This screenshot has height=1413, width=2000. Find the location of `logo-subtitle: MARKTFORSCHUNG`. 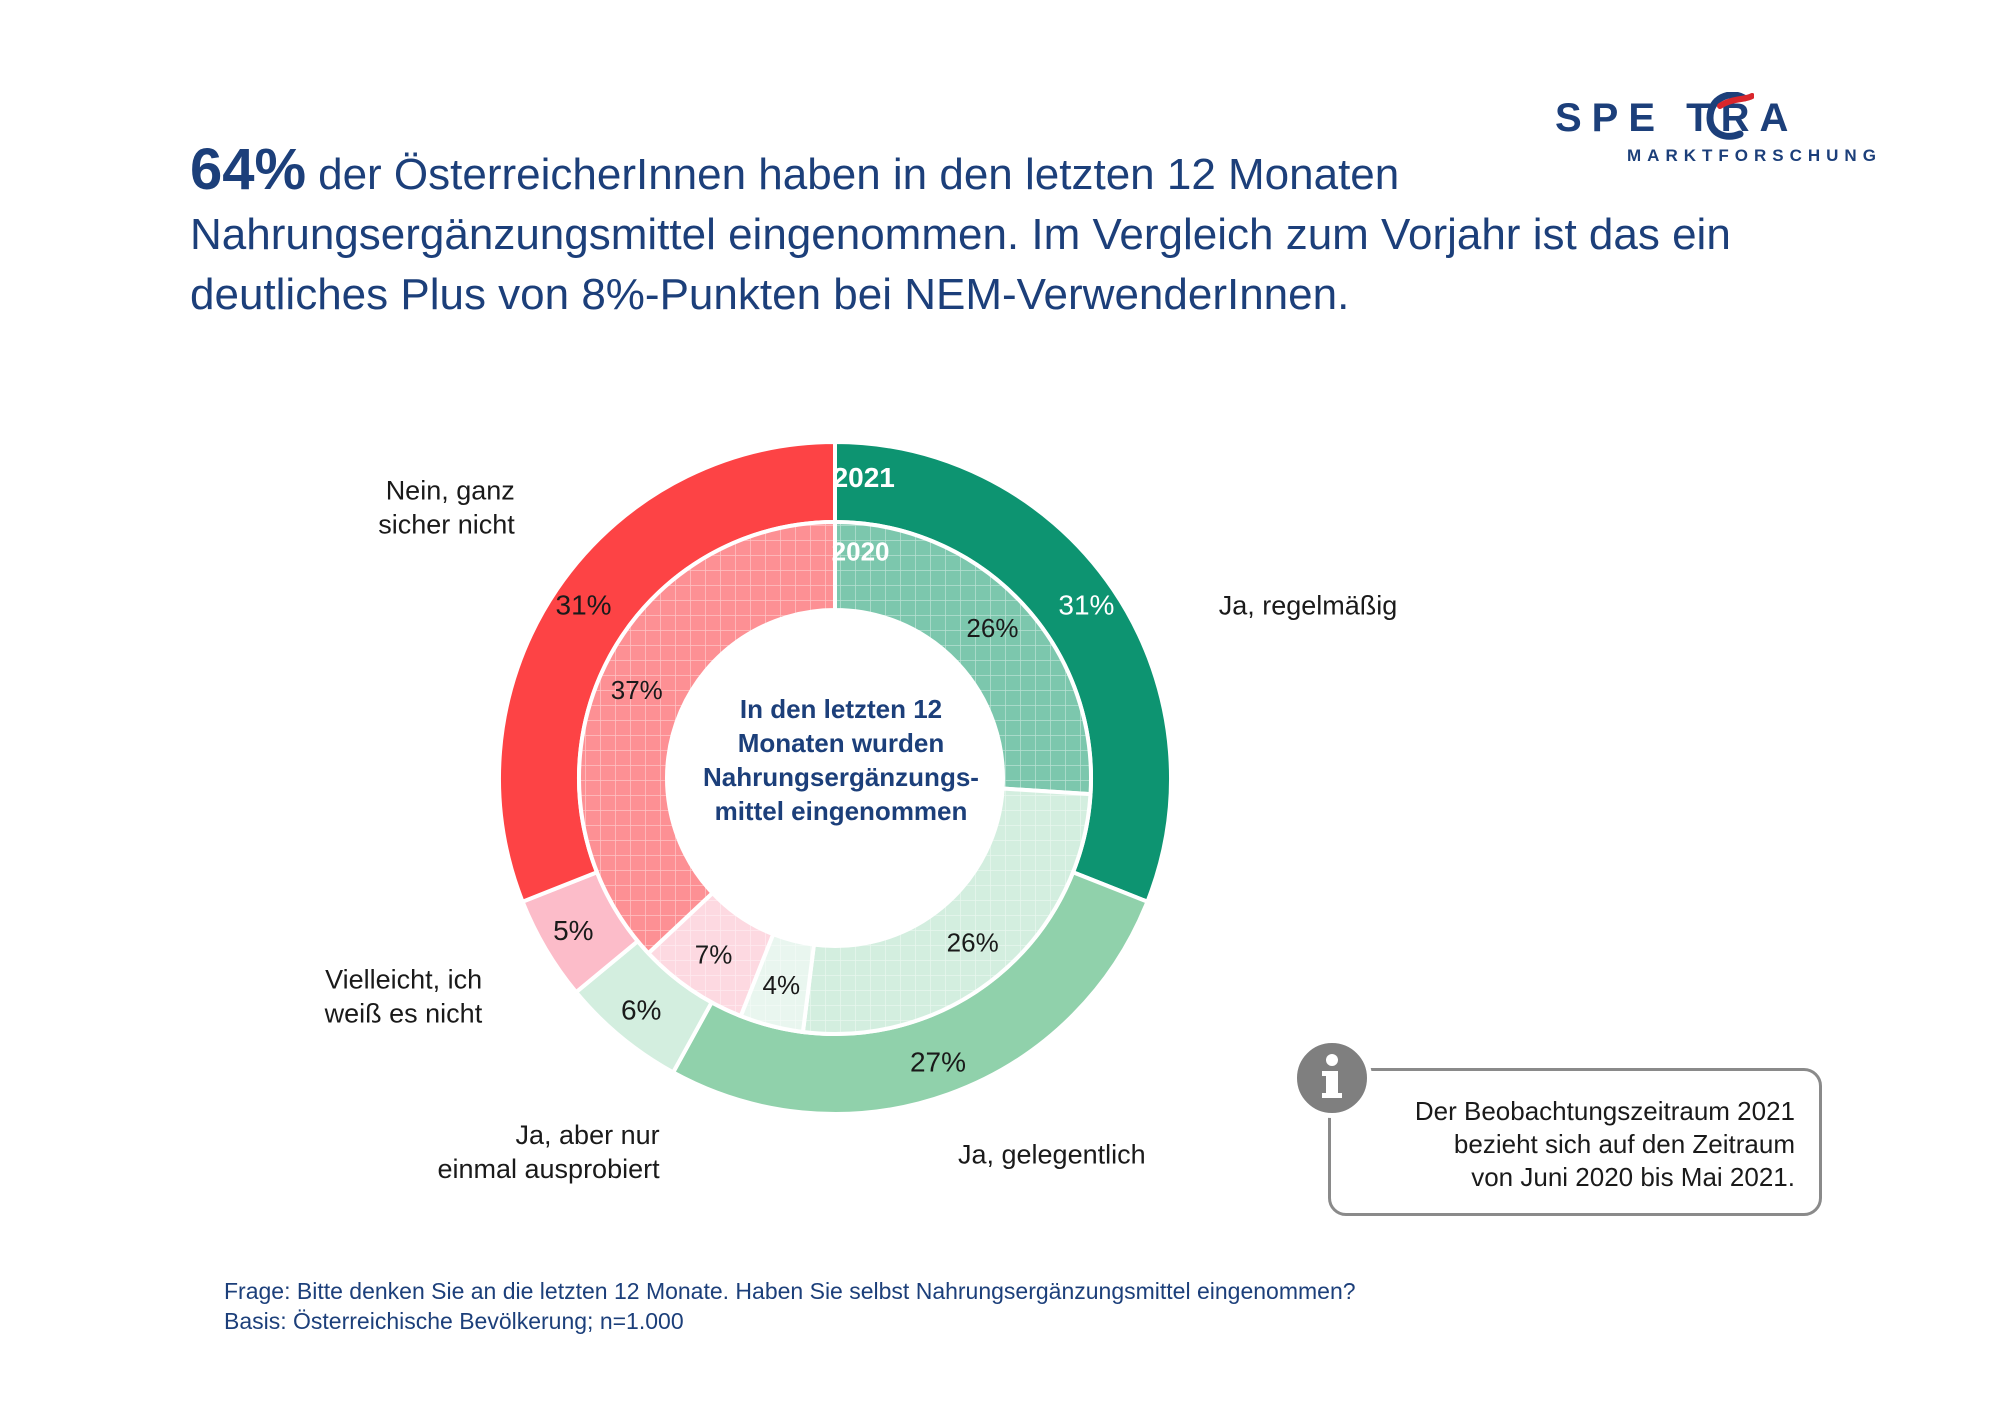

logo-subtitle: MARKTFORSCHUNG is located at coordinates (1754, 155).